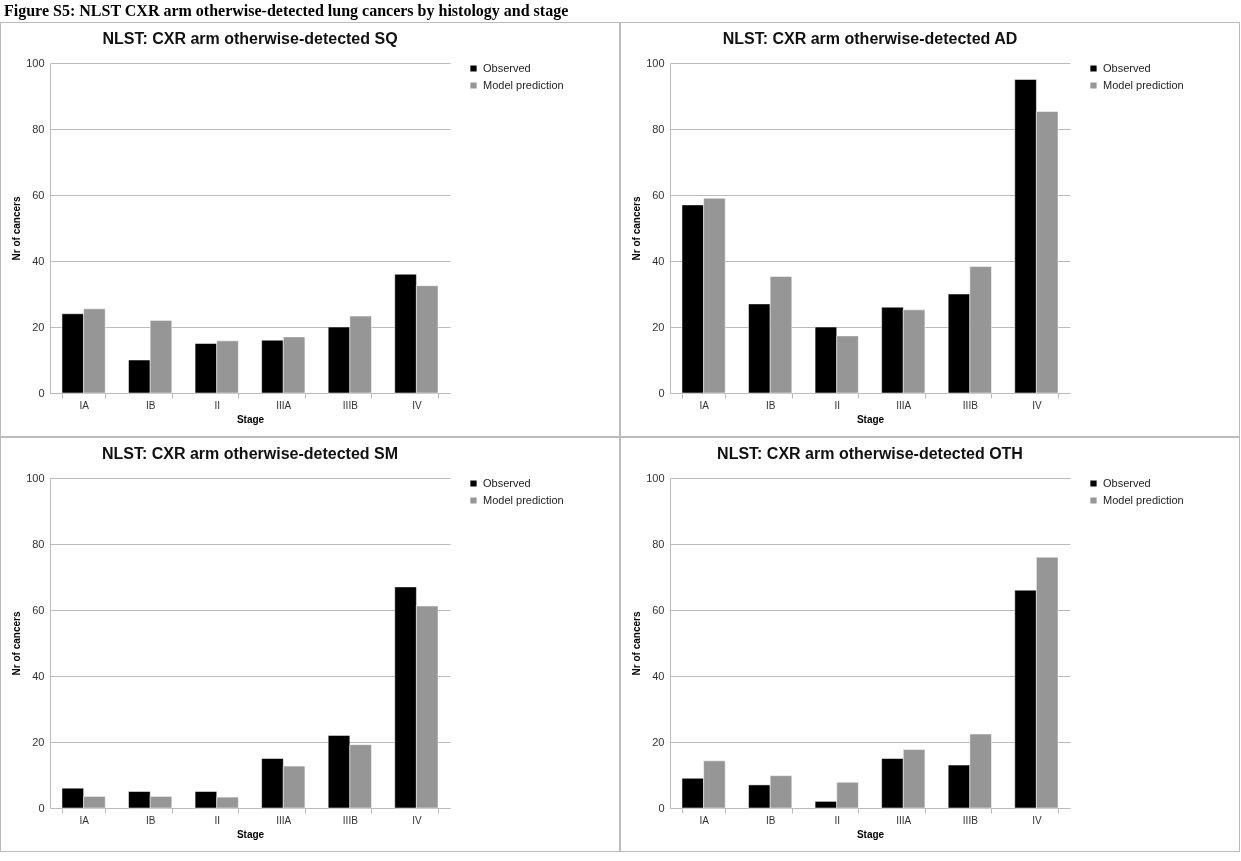  I want to click on chart-title: NLST: CXR arm otherwise-detected SQ, so click(250, 38).